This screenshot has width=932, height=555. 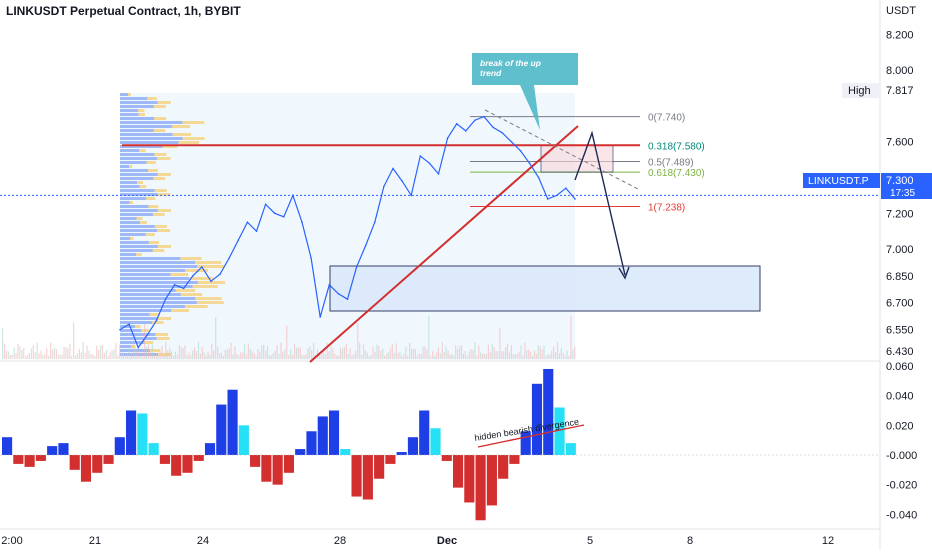 What do you see at coordinates (577, 158) in the screenshot?
I see `fib-golden-box` at bounding box center [577, 158].